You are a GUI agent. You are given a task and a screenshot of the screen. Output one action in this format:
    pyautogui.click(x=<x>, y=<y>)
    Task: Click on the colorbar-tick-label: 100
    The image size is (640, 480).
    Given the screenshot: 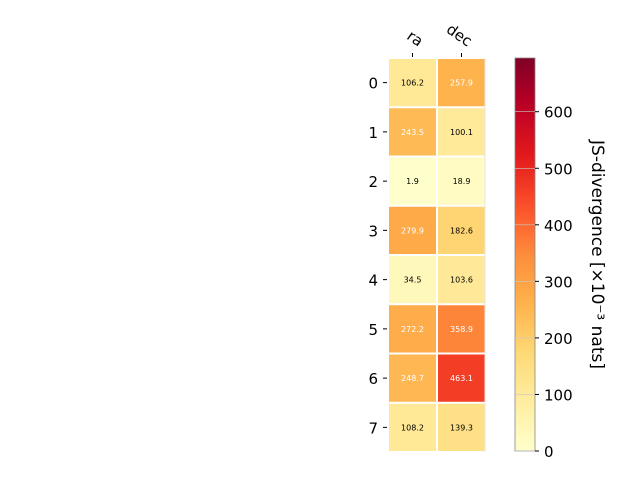 What is the action you would take?
    pyautogui.click(x=558, y=395)
    